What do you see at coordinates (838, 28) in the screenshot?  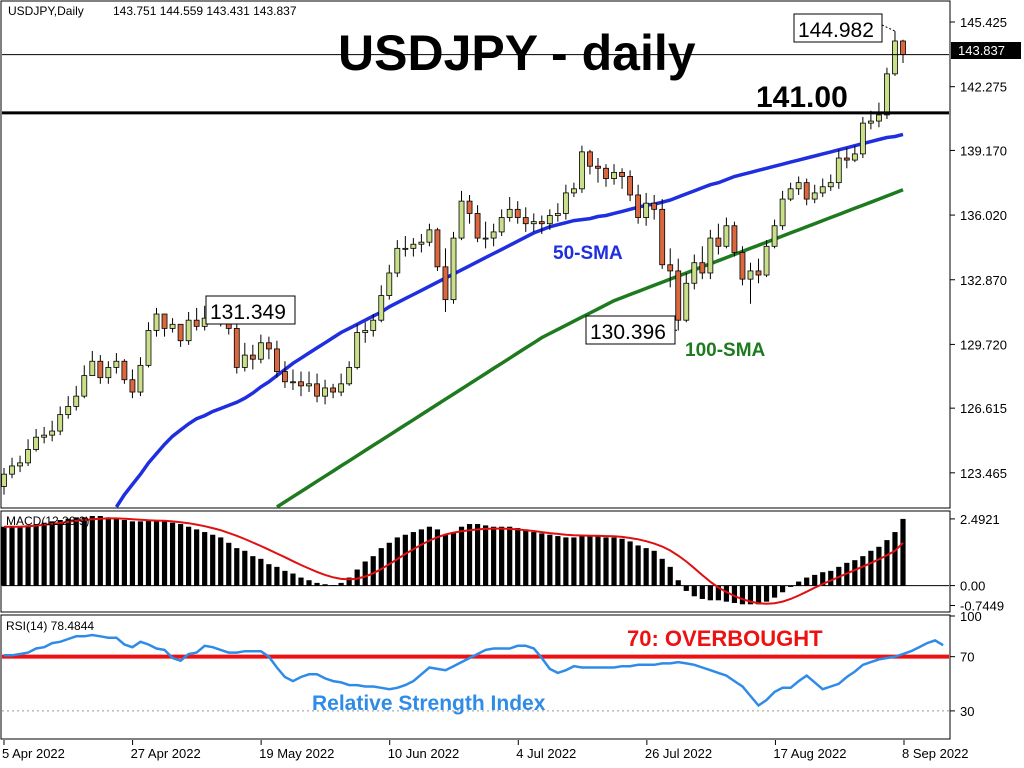 I see `high-label-144982-box` at bounding box center [838, 28].